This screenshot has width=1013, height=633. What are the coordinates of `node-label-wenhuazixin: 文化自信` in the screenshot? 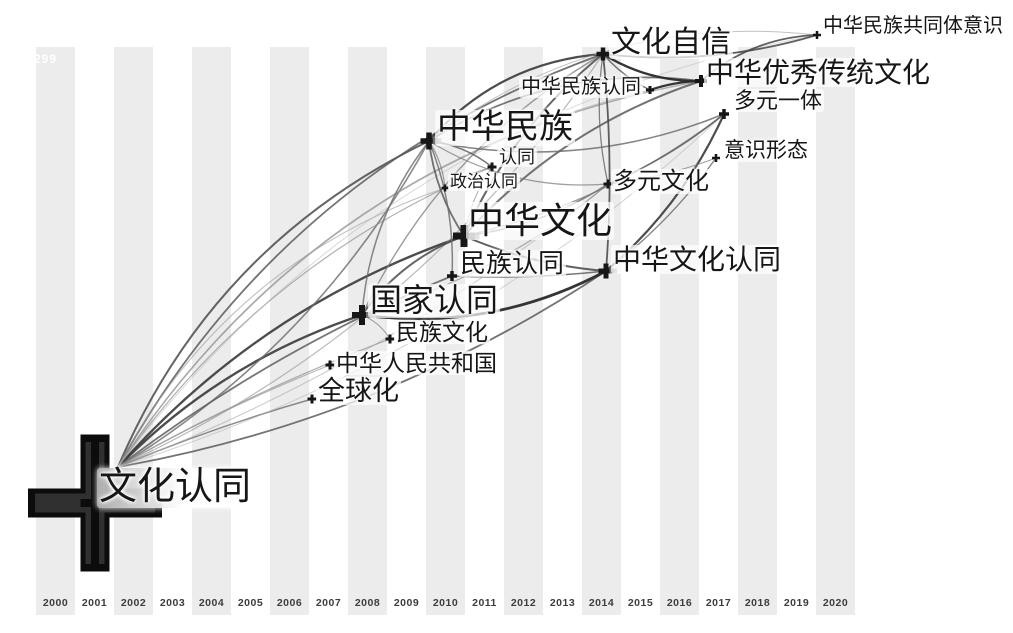 It's located at (671, 42).